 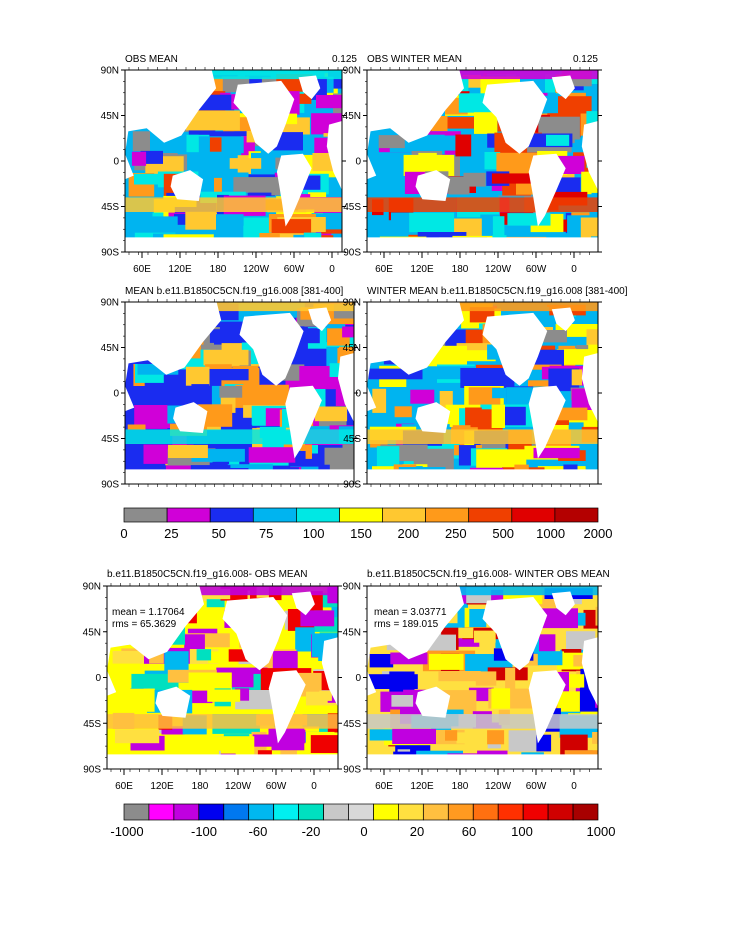 What do you see at coordinates (410, 612) in the screenshot?
I see `diff-winter-stat-mean: mean = 3.03771` at bounding box center [410, 612].